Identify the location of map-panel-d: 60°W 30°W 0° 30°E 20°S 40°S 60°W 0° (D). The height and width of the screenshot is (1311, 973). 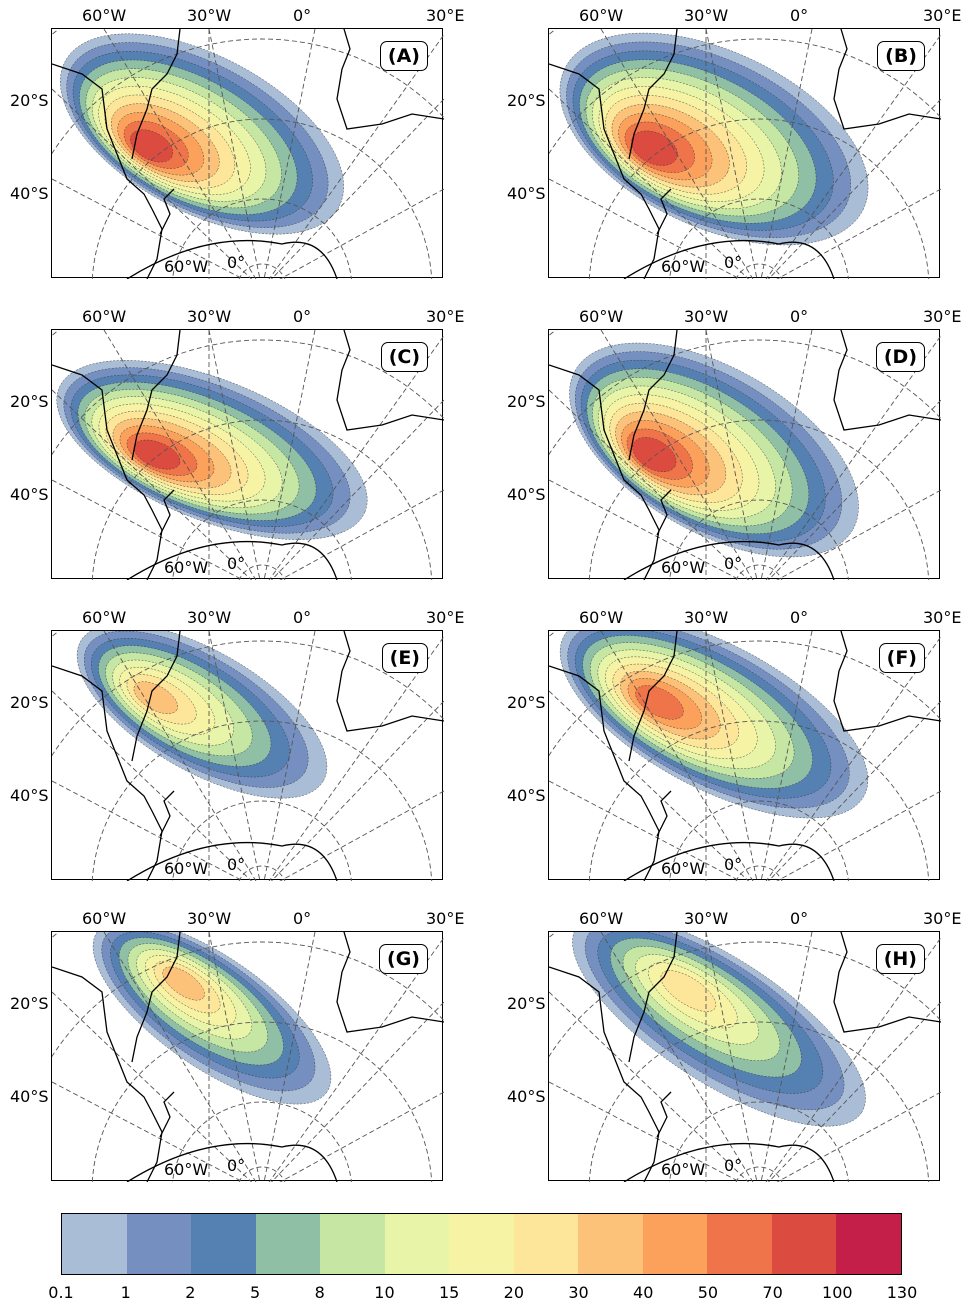
(734, 444).